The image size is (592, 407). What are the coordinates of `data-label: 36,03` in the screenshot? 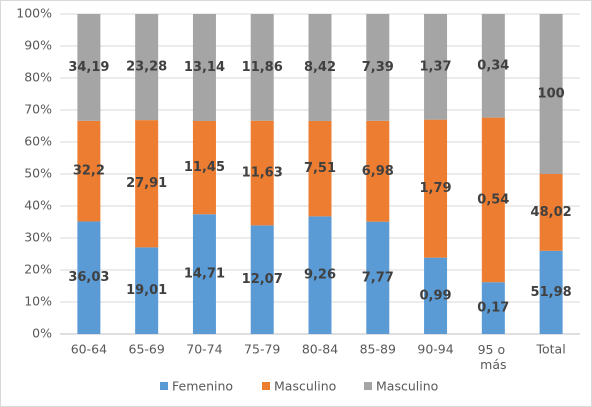 It's located at (88, 277).